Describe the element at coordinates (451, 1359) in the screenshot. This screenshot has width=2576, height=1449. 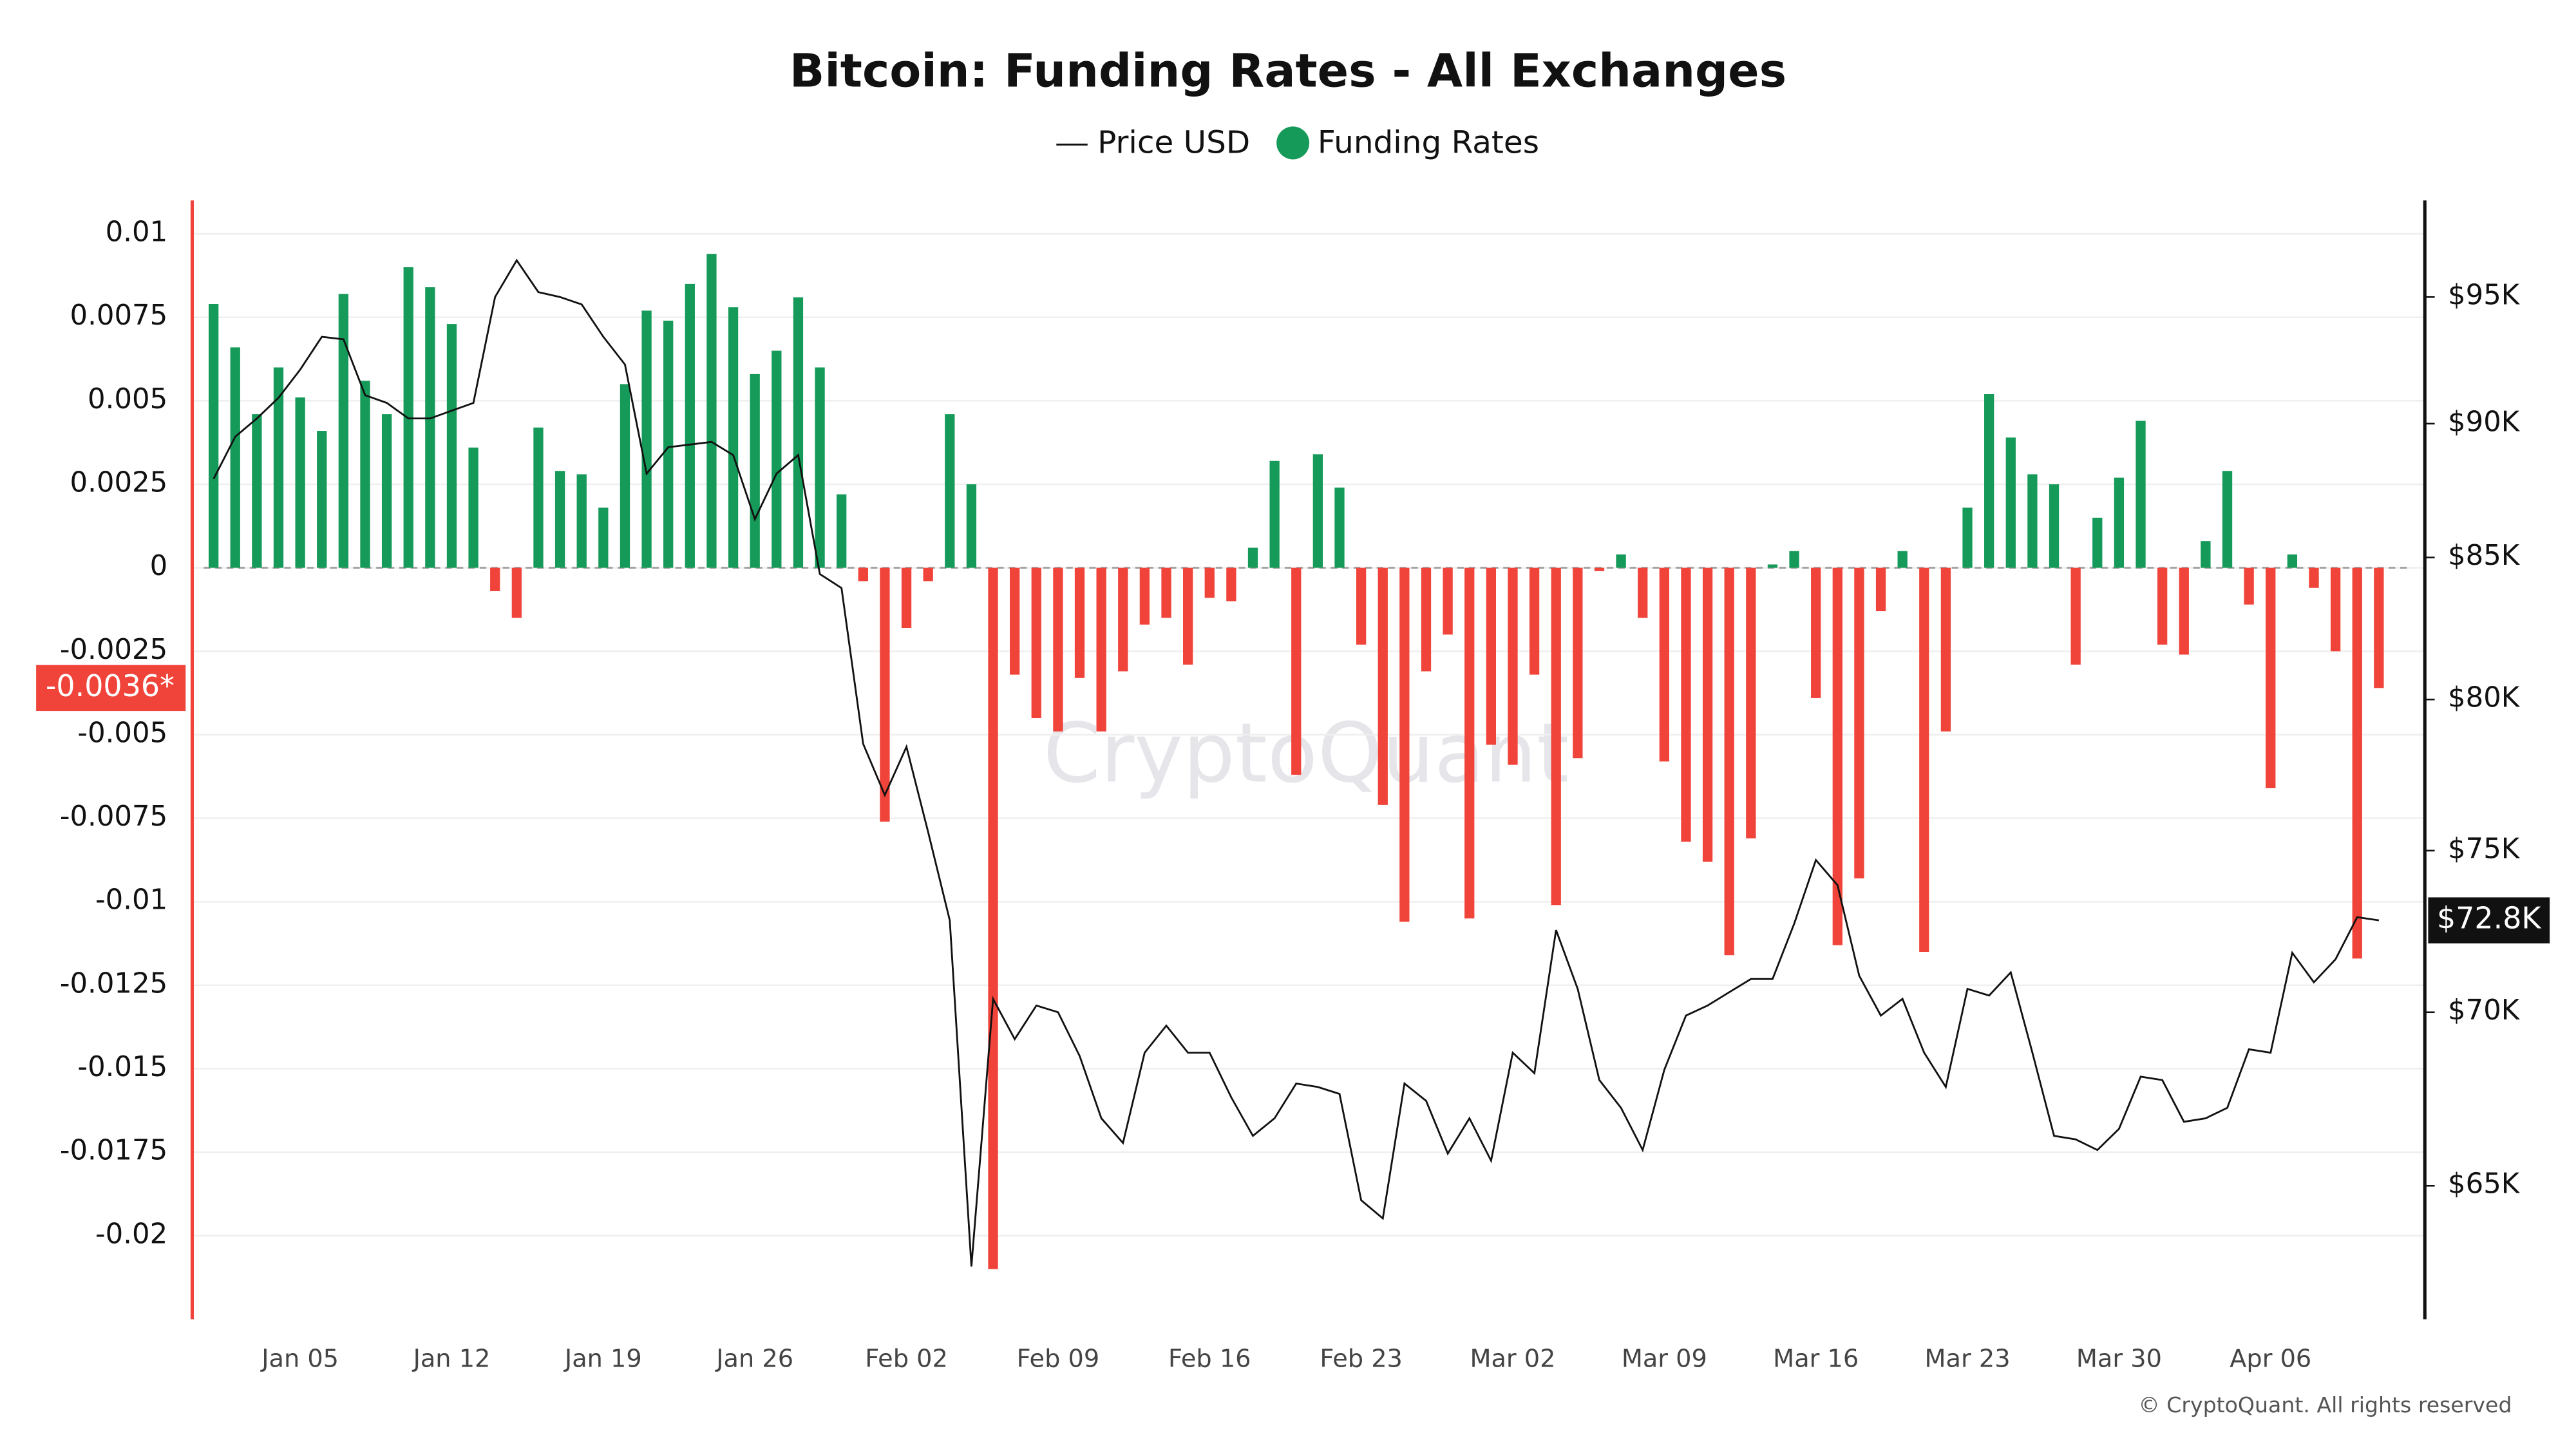
I see `x-tick-label: Jan 12` at that location.